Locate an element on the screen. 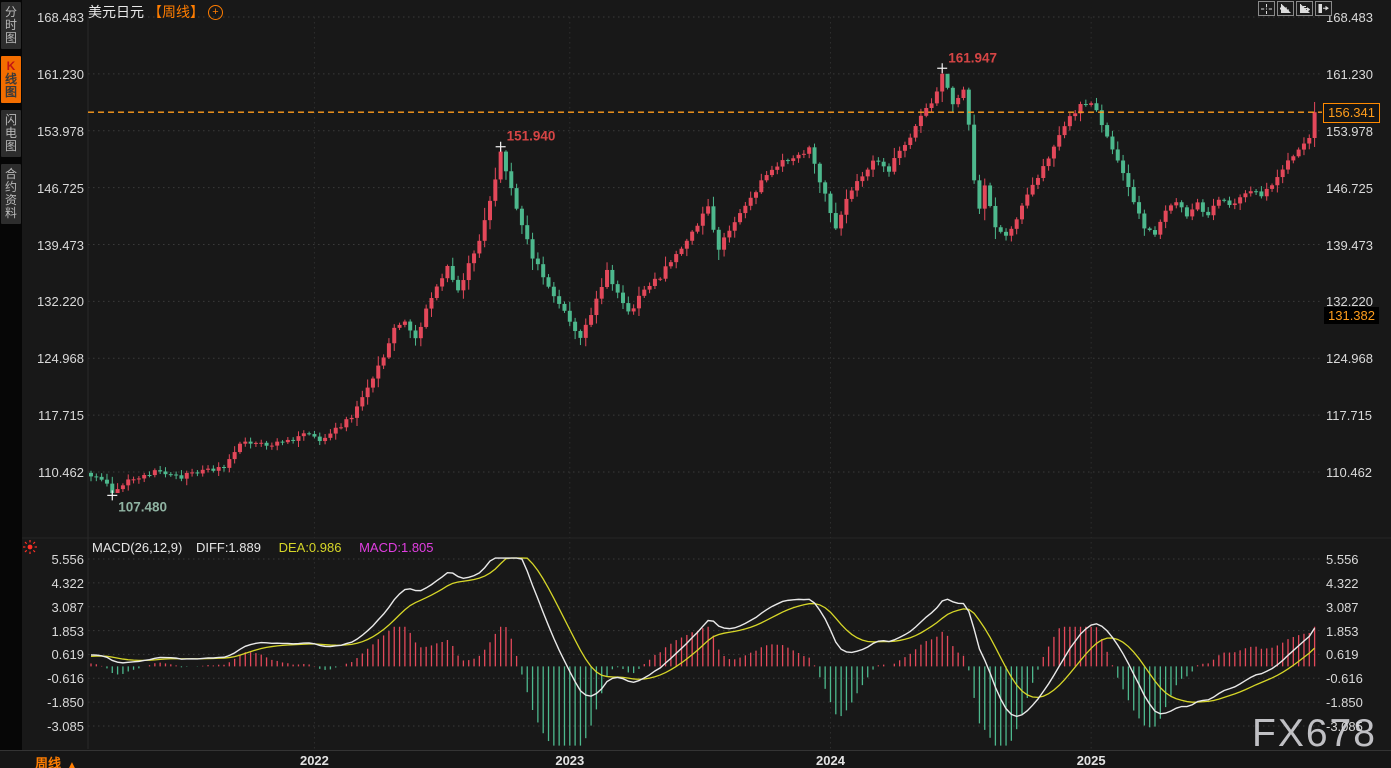 Image resolution: width=1391 pixels, height=768 pixels. x-axis-year-label: 2024 is located at coordinates (830, 760).